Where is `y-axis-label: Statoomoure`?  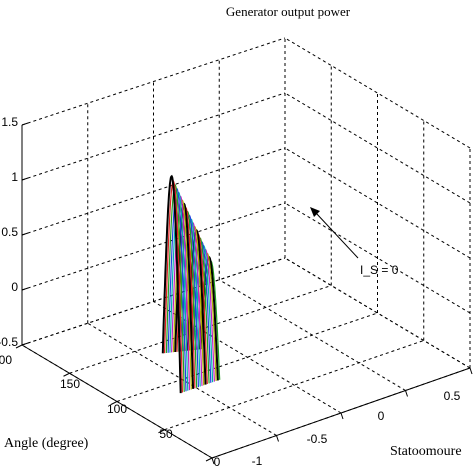
y-axis-label: Statoomoure is located at coordinates (426, 451).